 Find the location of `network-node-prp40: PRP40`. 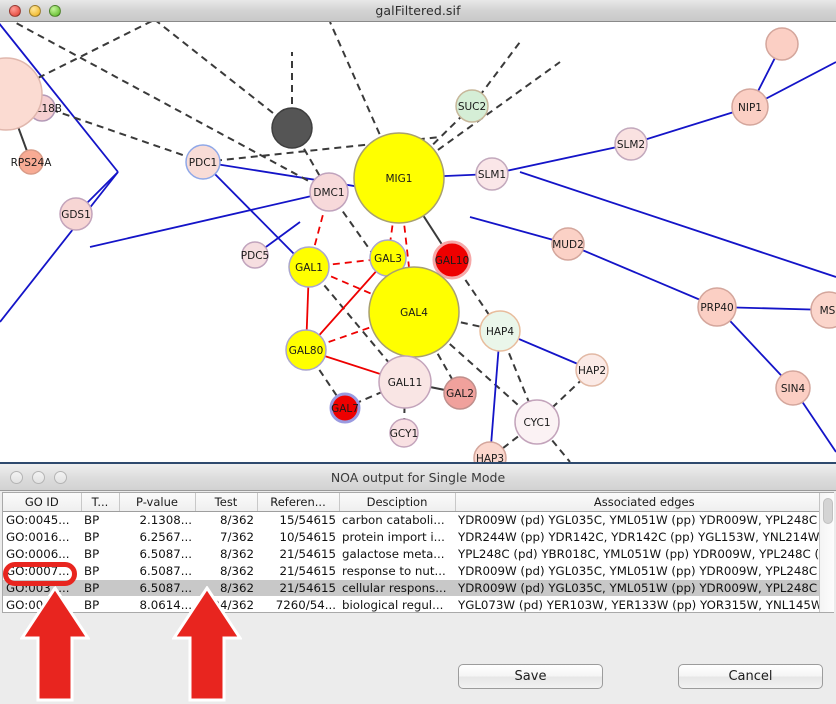

network-node-prp40: PRP40 is located at coordinates (717, 307).